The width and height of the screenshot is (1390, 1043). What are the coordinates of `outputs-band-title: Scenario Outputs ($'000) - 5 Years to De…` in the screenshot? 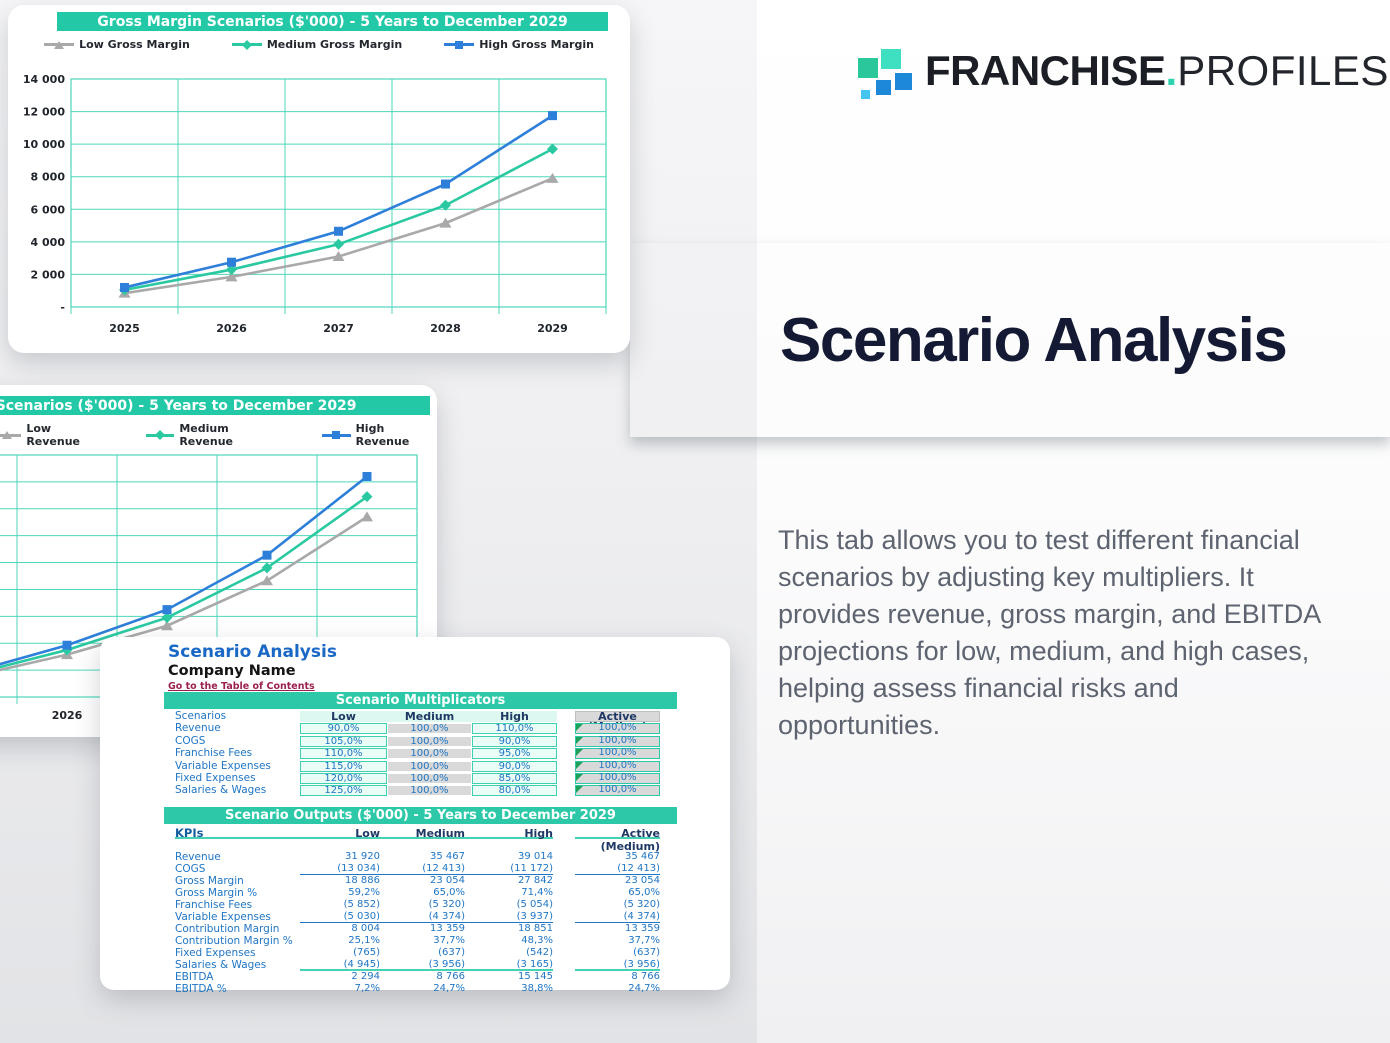 It's located at (420, 815).